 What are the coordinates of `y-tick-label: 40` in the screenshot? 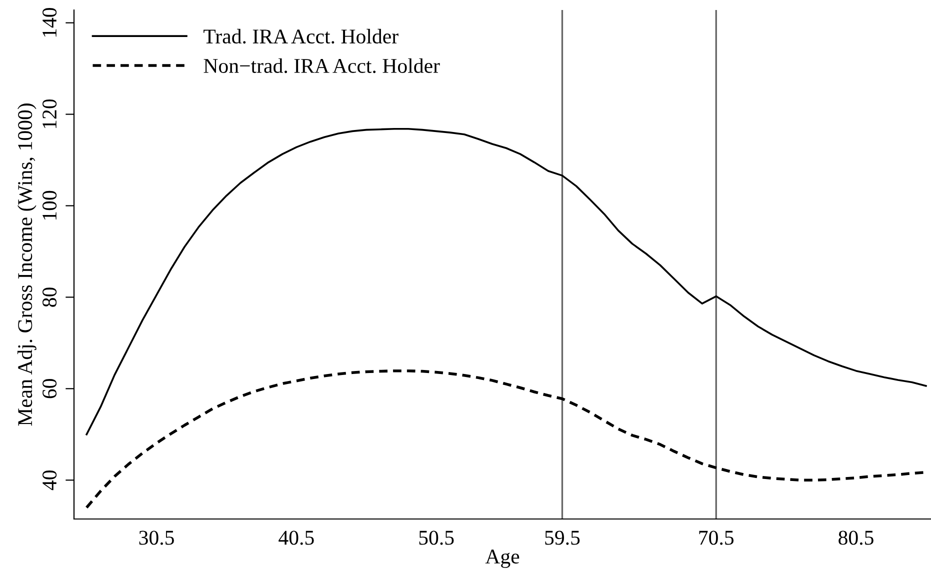 It's located at (49, 480).